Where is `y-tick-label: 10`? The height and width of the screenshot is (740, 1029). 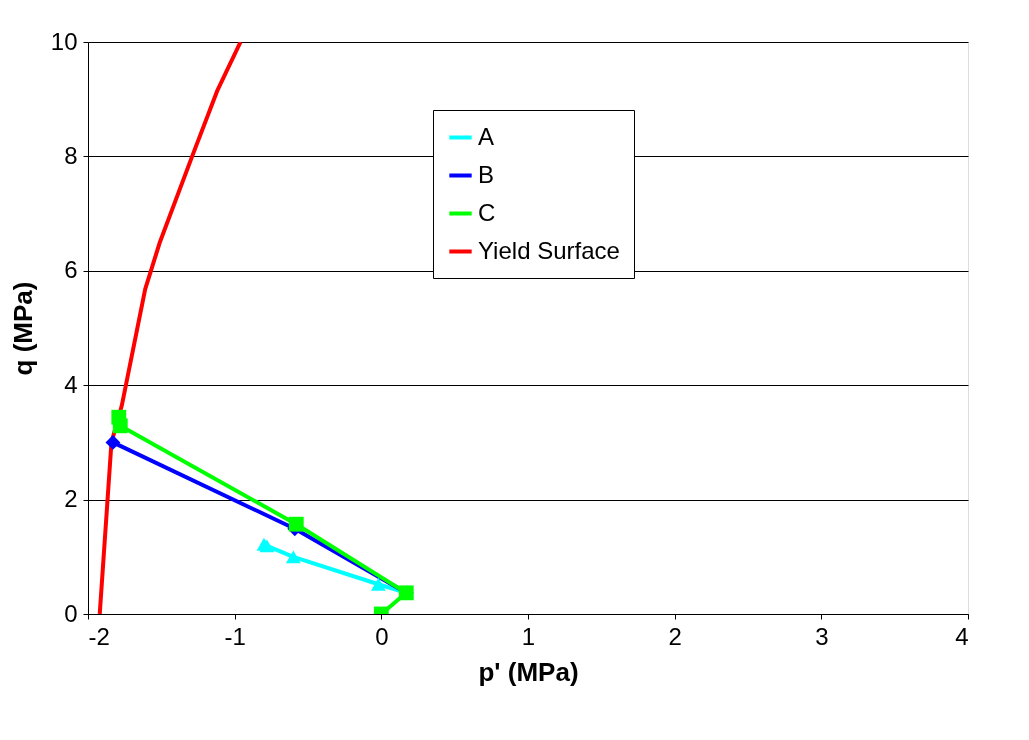 y-tick-label: 10 is located at coordinates (64, 41).